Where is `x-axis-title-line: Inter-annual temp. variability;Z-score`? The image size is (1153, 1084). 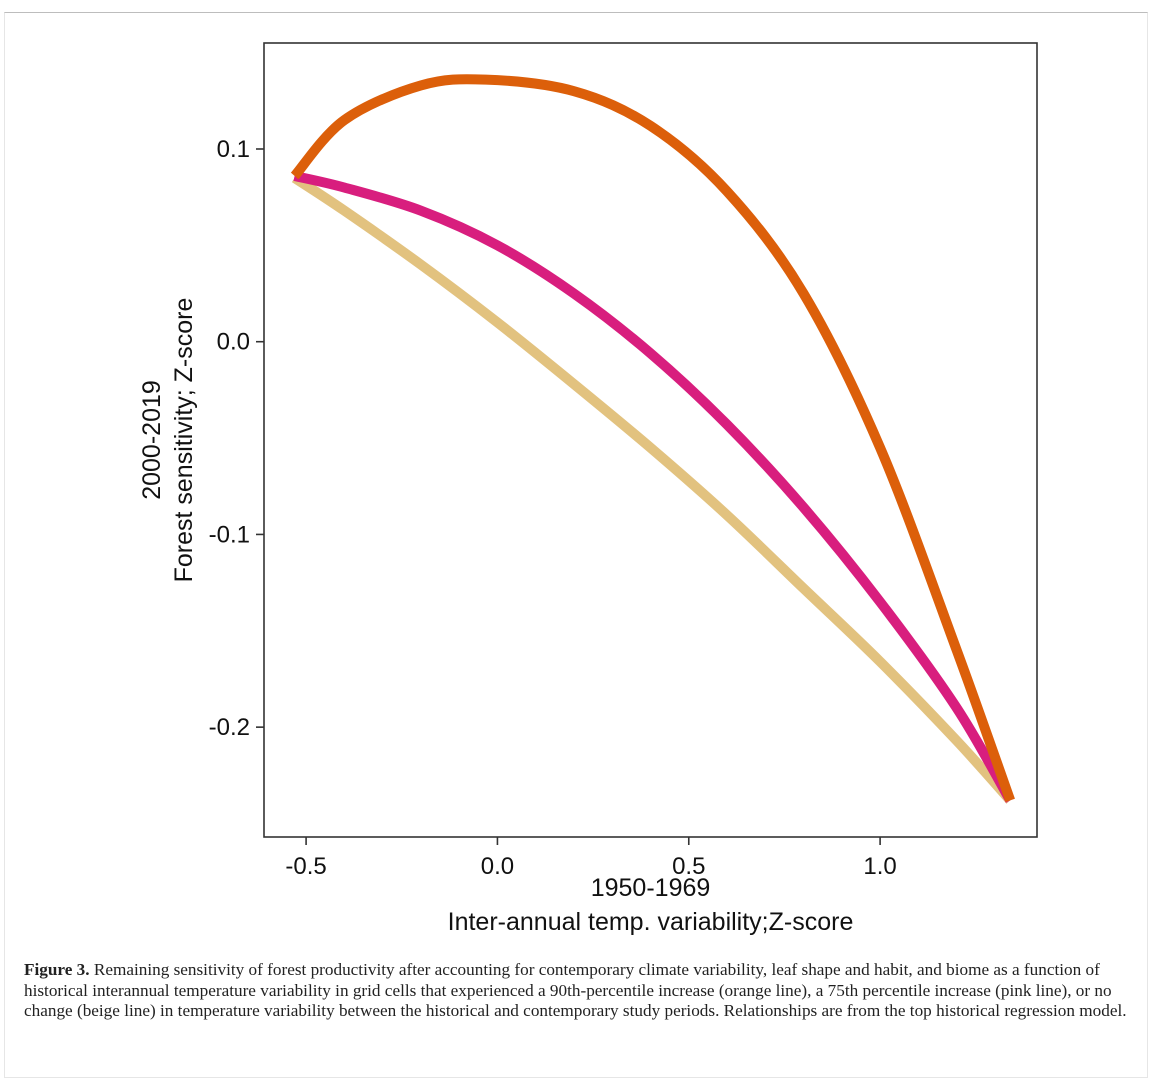
x-axis-title-line: Inter-annual temp. variability;Z-score is located at coordinates (651, 922).